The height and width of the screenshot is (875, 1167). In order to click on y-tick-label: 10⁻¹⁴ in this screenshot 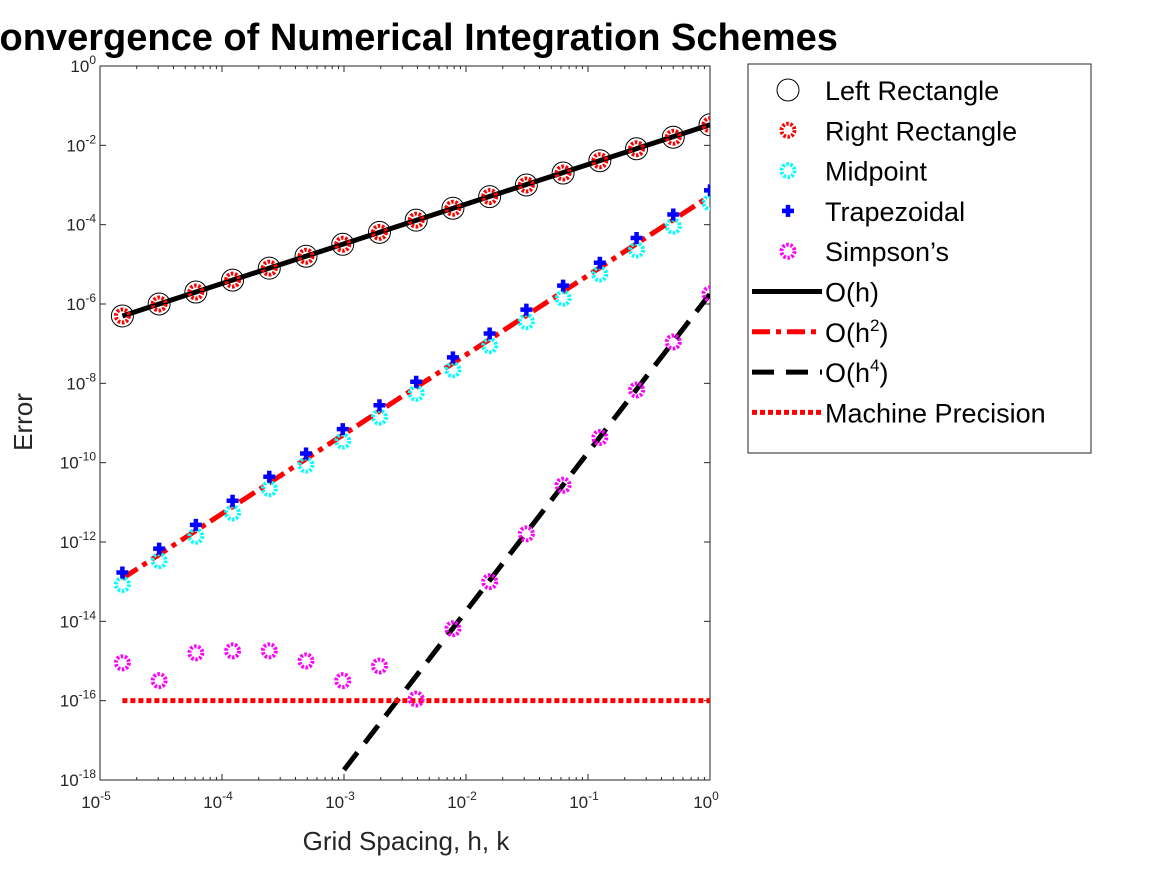, I will do `click(78, 619)`.